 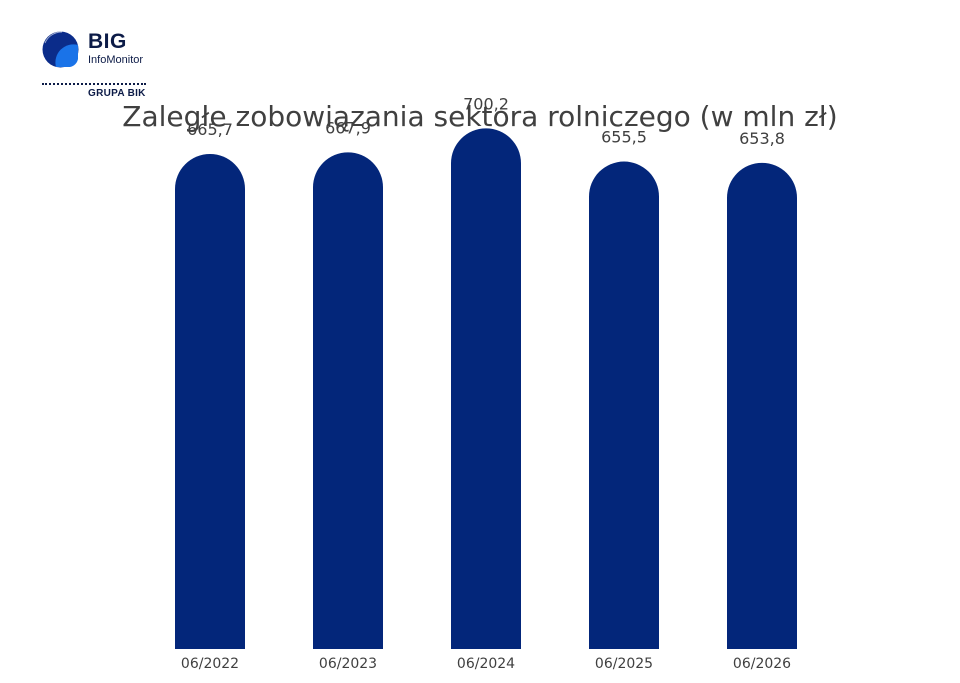 What do you see at coordinates (116, 60) in the screenshot?
I see `logo-sub-text: InfoMonitor` at bounding box center [116, 60].